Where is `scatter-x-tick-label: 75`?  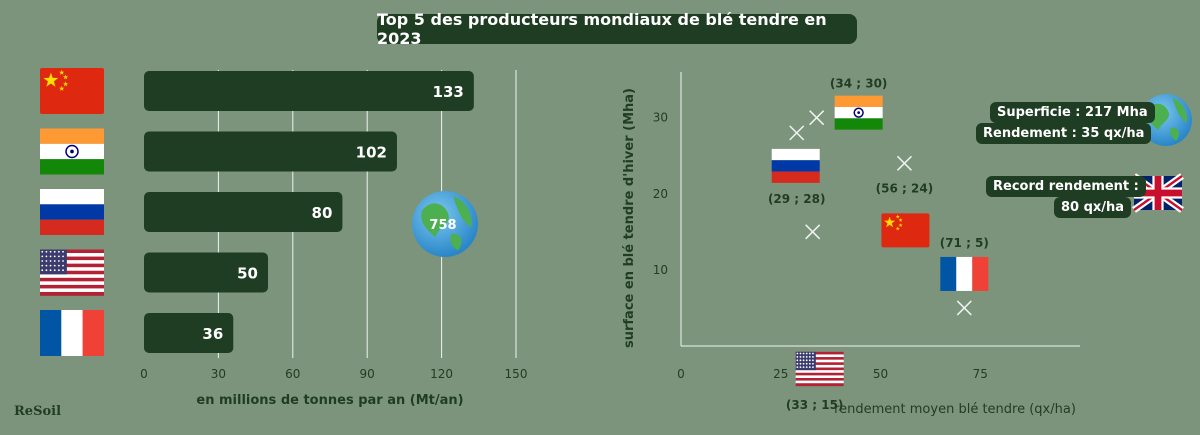
scatter-x-tick-label: 75 is located at coordinates (980, 374).